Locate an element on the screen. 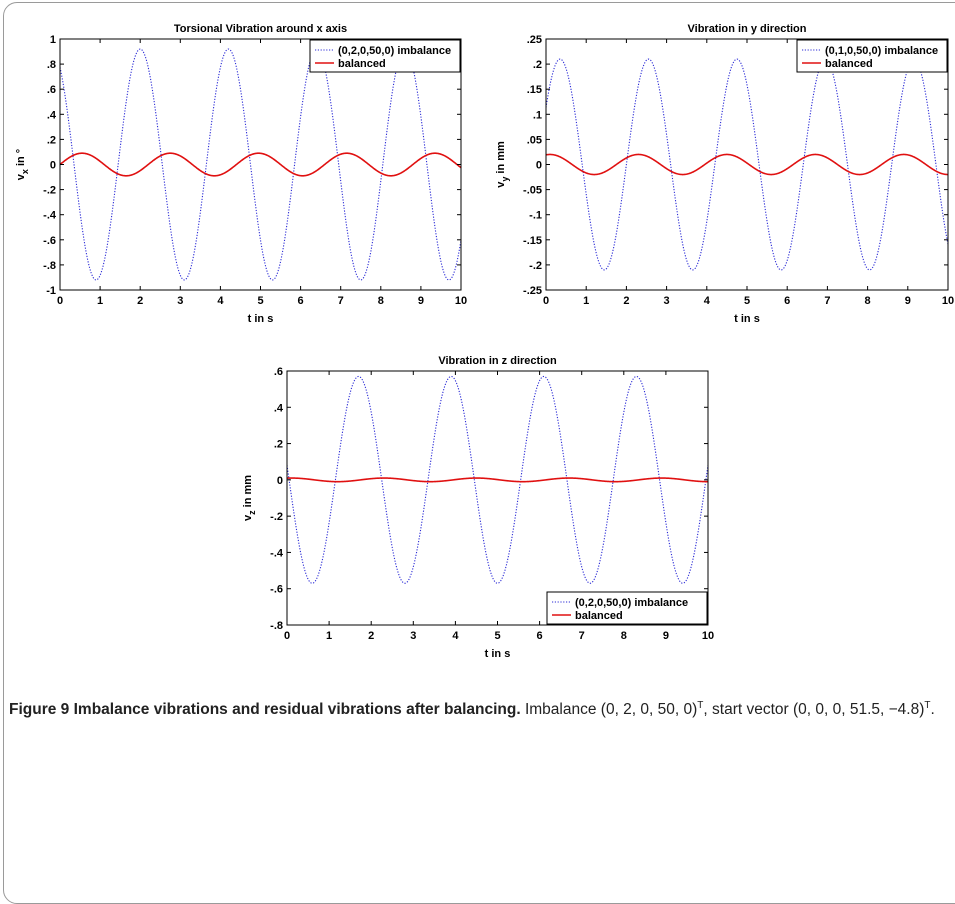 Image resolution: width=955 pixels, height=904 pixels. y-tick-label: -1 is located at coordinates (51, 291).